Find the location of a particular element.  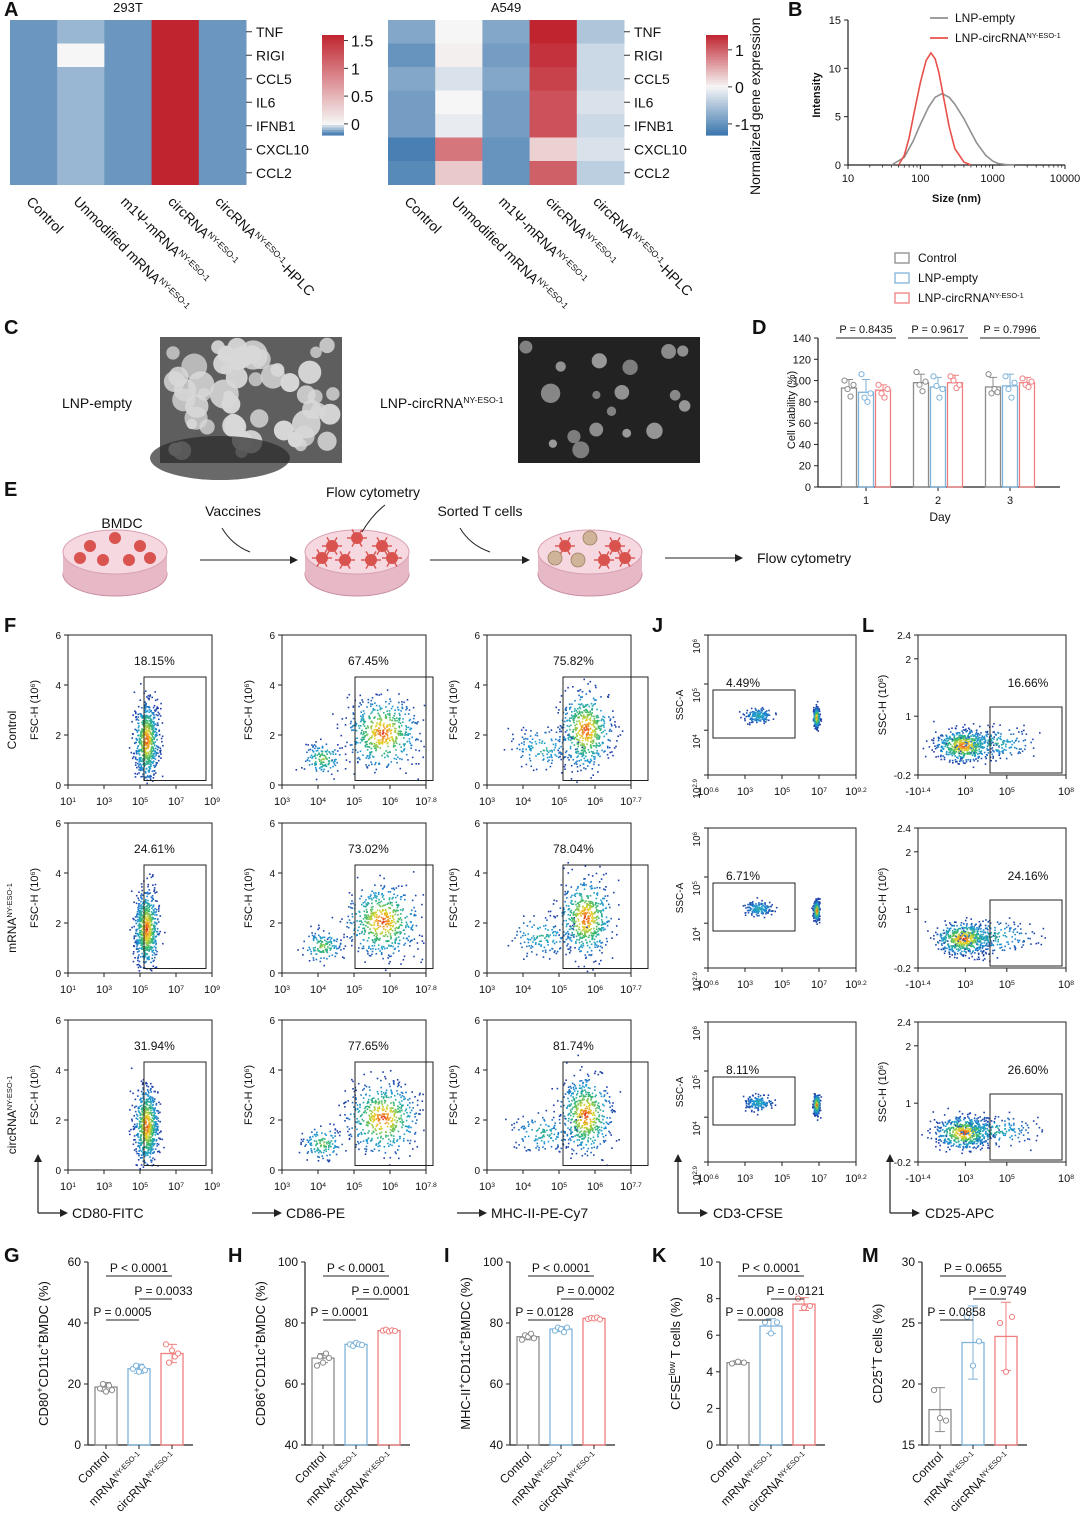

dendrite is located at coordinates (617, 550).